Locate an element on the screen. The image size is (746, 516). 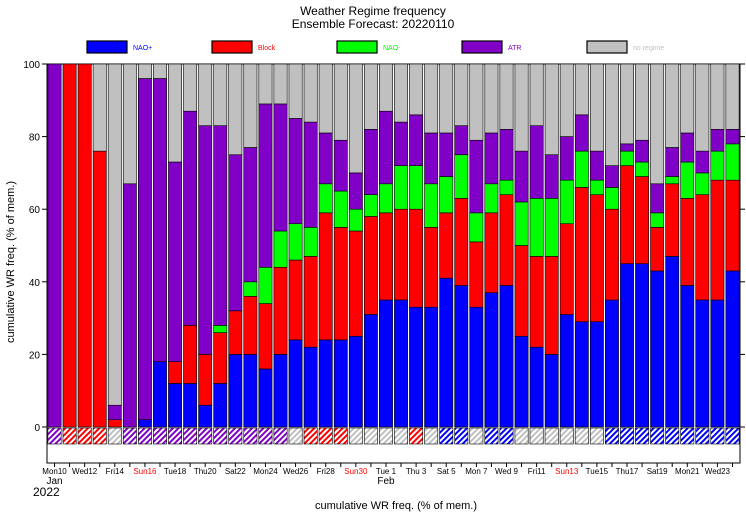
y-tick-label-20: 20 is located at coordinates (35, 355).